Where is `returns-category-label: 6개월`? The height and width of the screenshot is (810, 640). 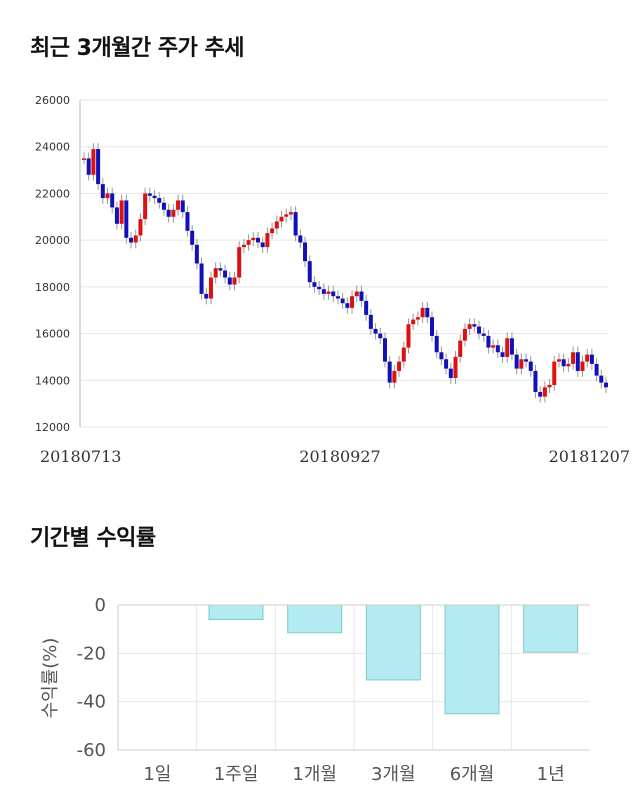 returns-category-label: 6개월 is located at coordinates (472, 774).